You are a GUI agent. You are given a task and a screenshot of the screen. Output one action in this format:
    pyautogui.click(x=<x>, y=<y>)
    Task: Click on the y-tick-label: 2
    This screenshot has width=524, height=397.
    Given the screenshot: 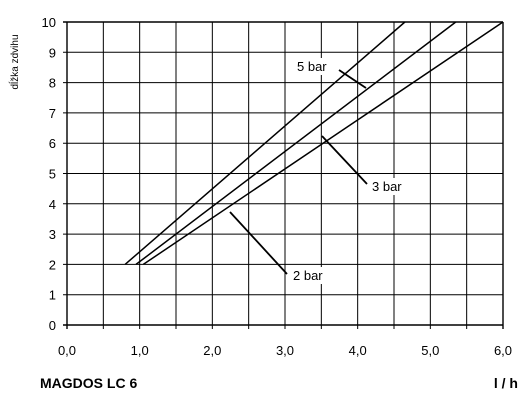 What is the action you would take?
    pyautogui.click(x=52, y=264)
    